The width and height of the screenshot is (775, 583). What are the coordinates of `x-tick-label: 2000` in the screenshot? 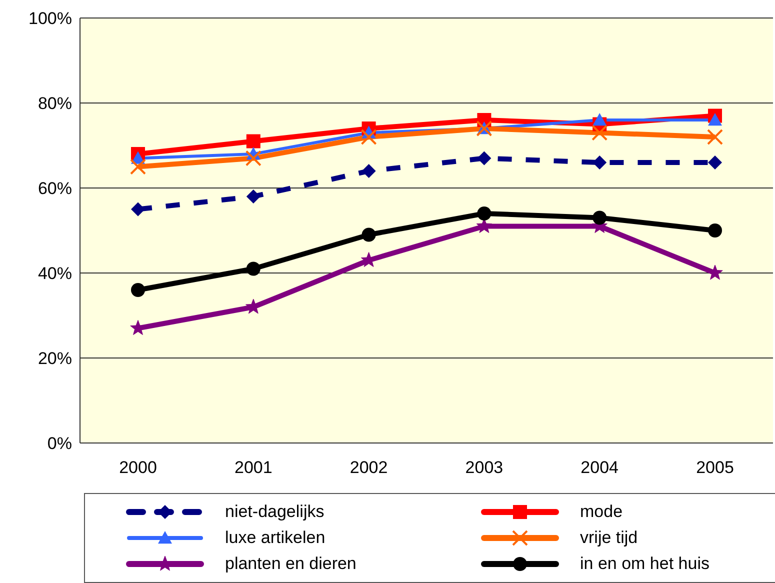 It's located at (138, 468).